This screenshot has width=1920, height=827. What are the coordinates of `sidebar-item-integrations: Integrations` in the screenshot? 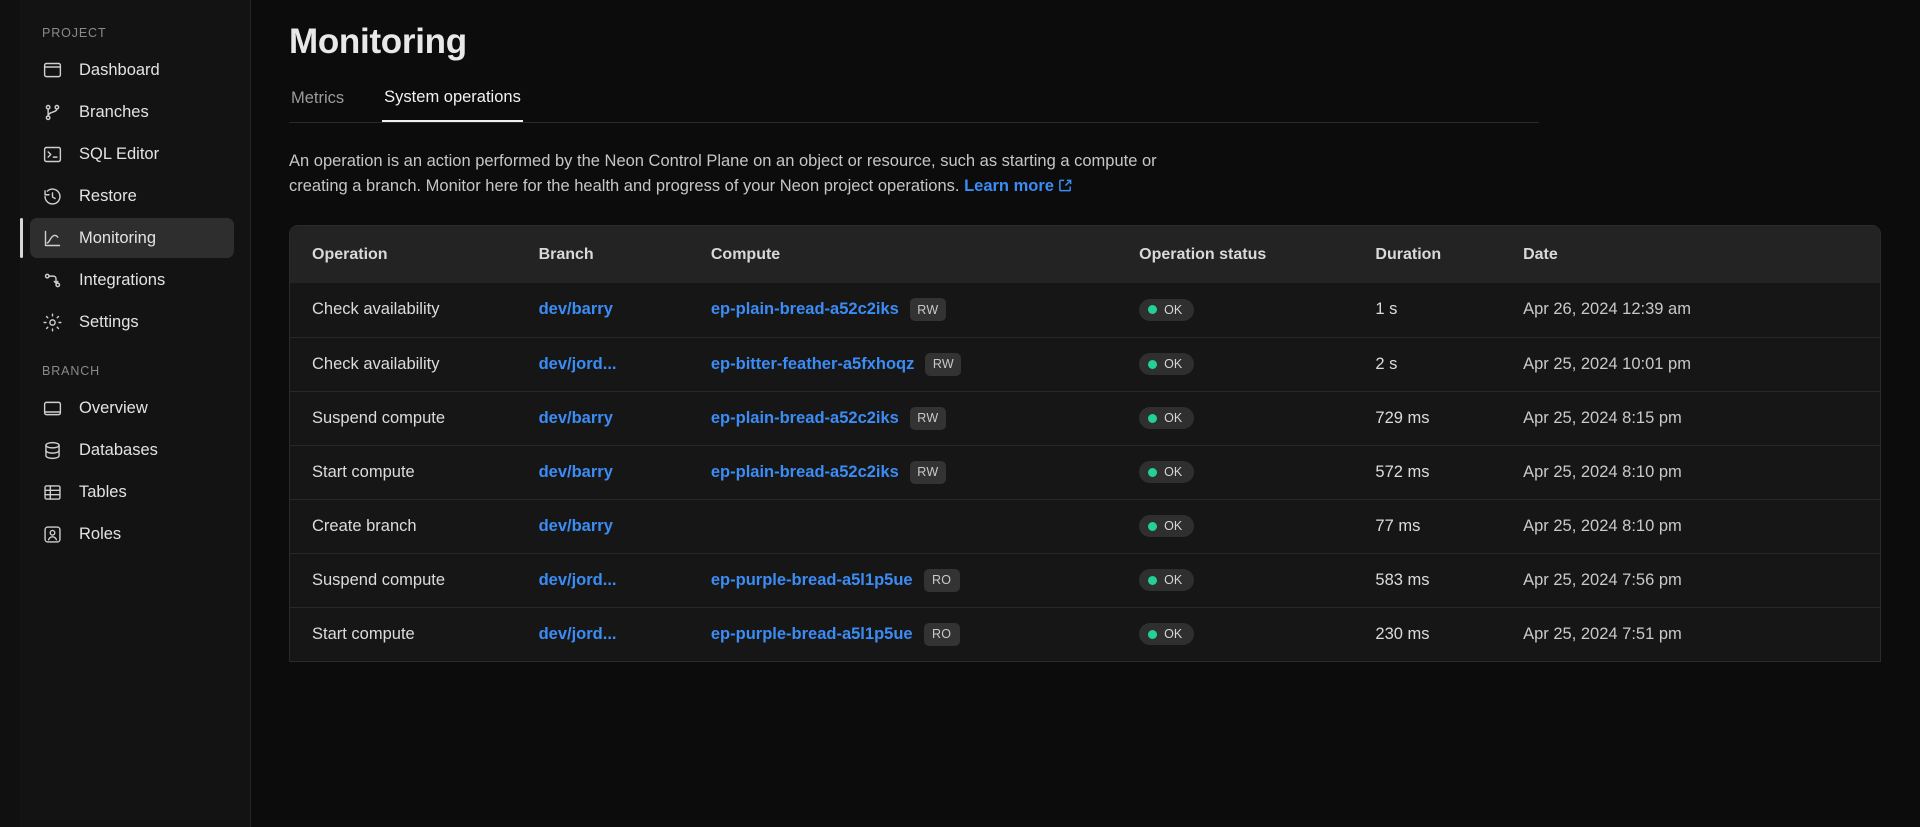 It's located at (132, 280).